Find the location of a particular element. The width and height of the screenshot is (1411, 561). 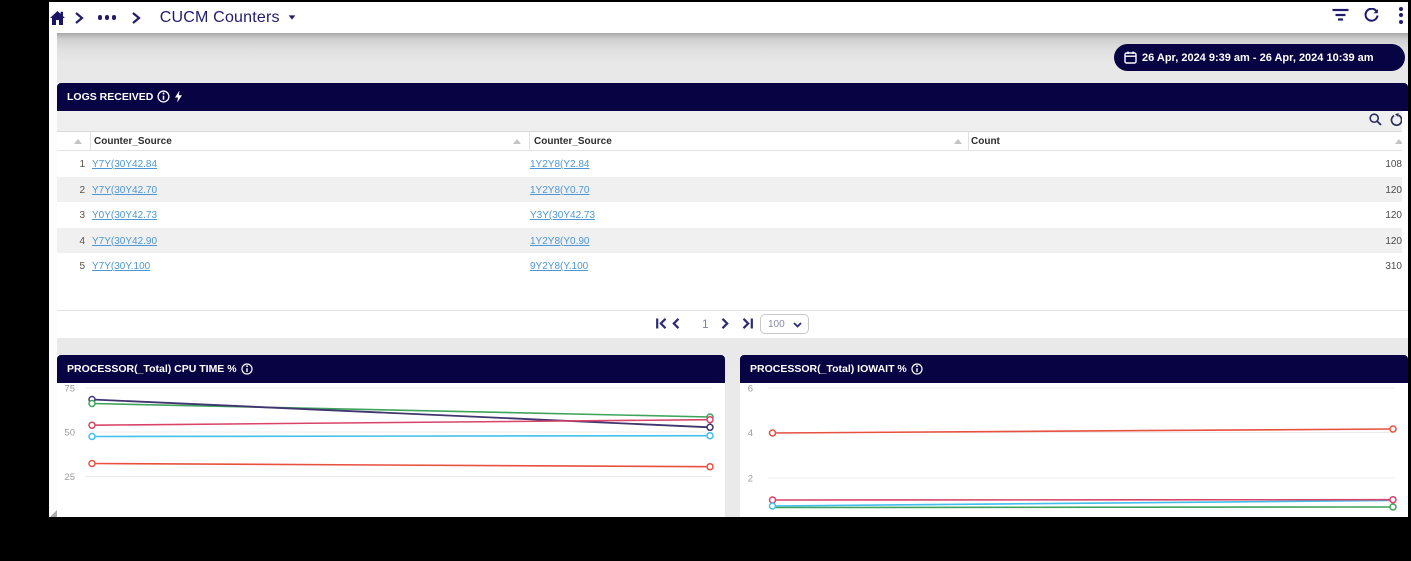

svg-text: 25 is located at coordinates (69, 477).